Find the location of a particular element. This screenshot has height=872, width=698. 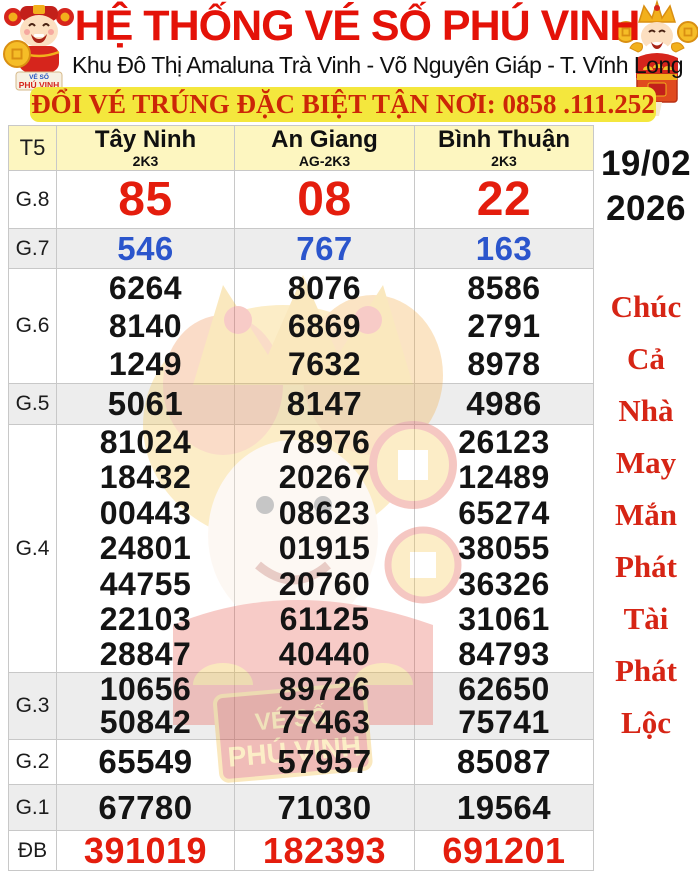

prize-label: G.5 is located at coordinates (32, 403).